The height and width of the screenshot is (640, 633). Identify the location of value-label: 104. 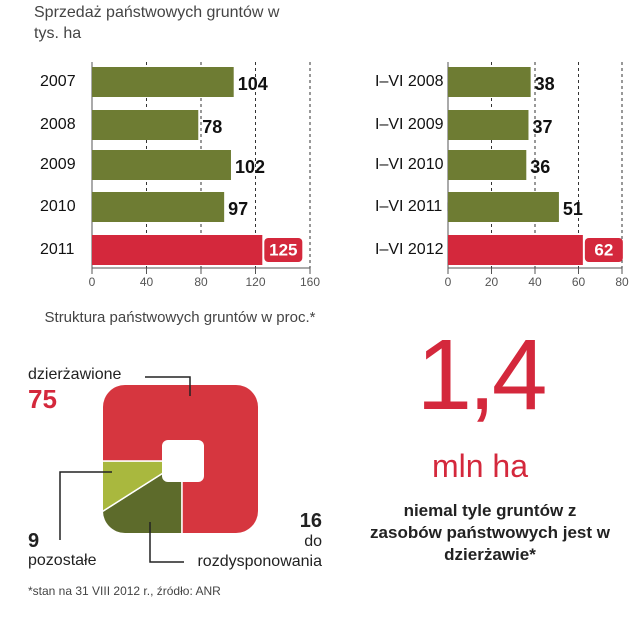
(253, 84).